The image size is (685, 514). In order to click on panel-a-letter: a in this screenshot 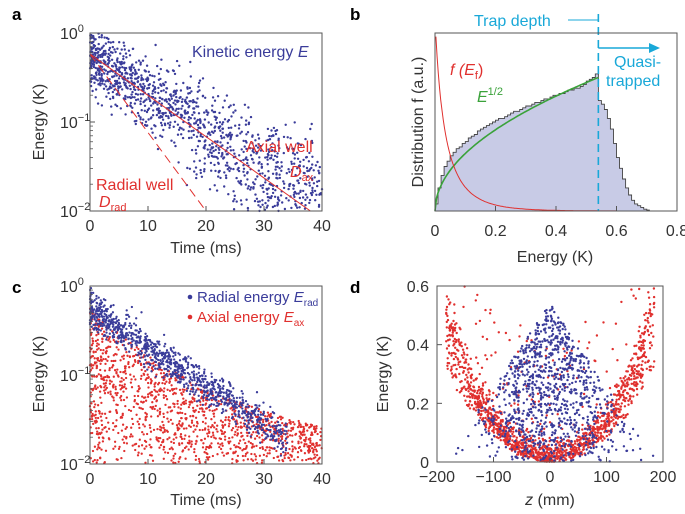, I will do `click(17, 14)`.